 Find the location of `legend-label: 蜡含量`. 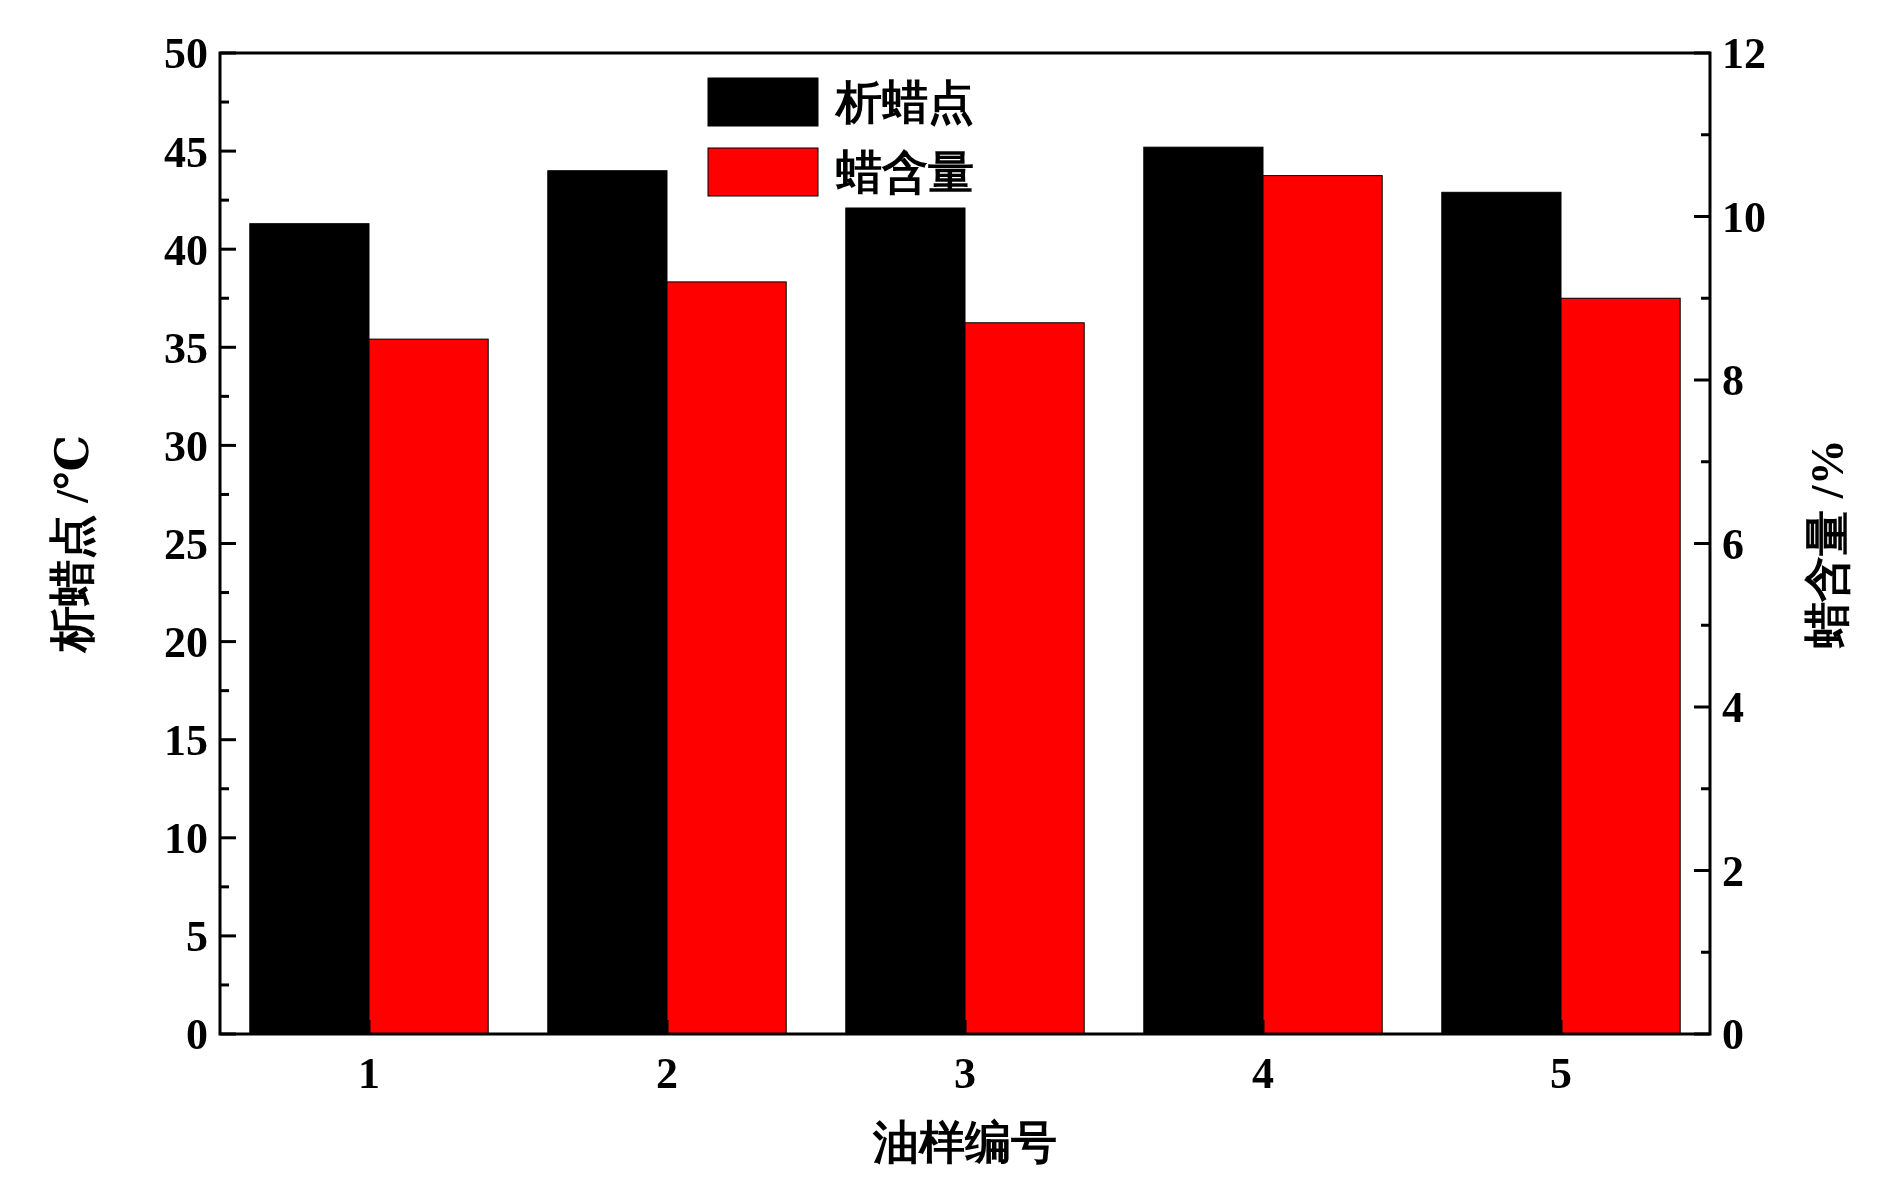

legend-label: 蜡含量 is located at coordinates (904, 173).